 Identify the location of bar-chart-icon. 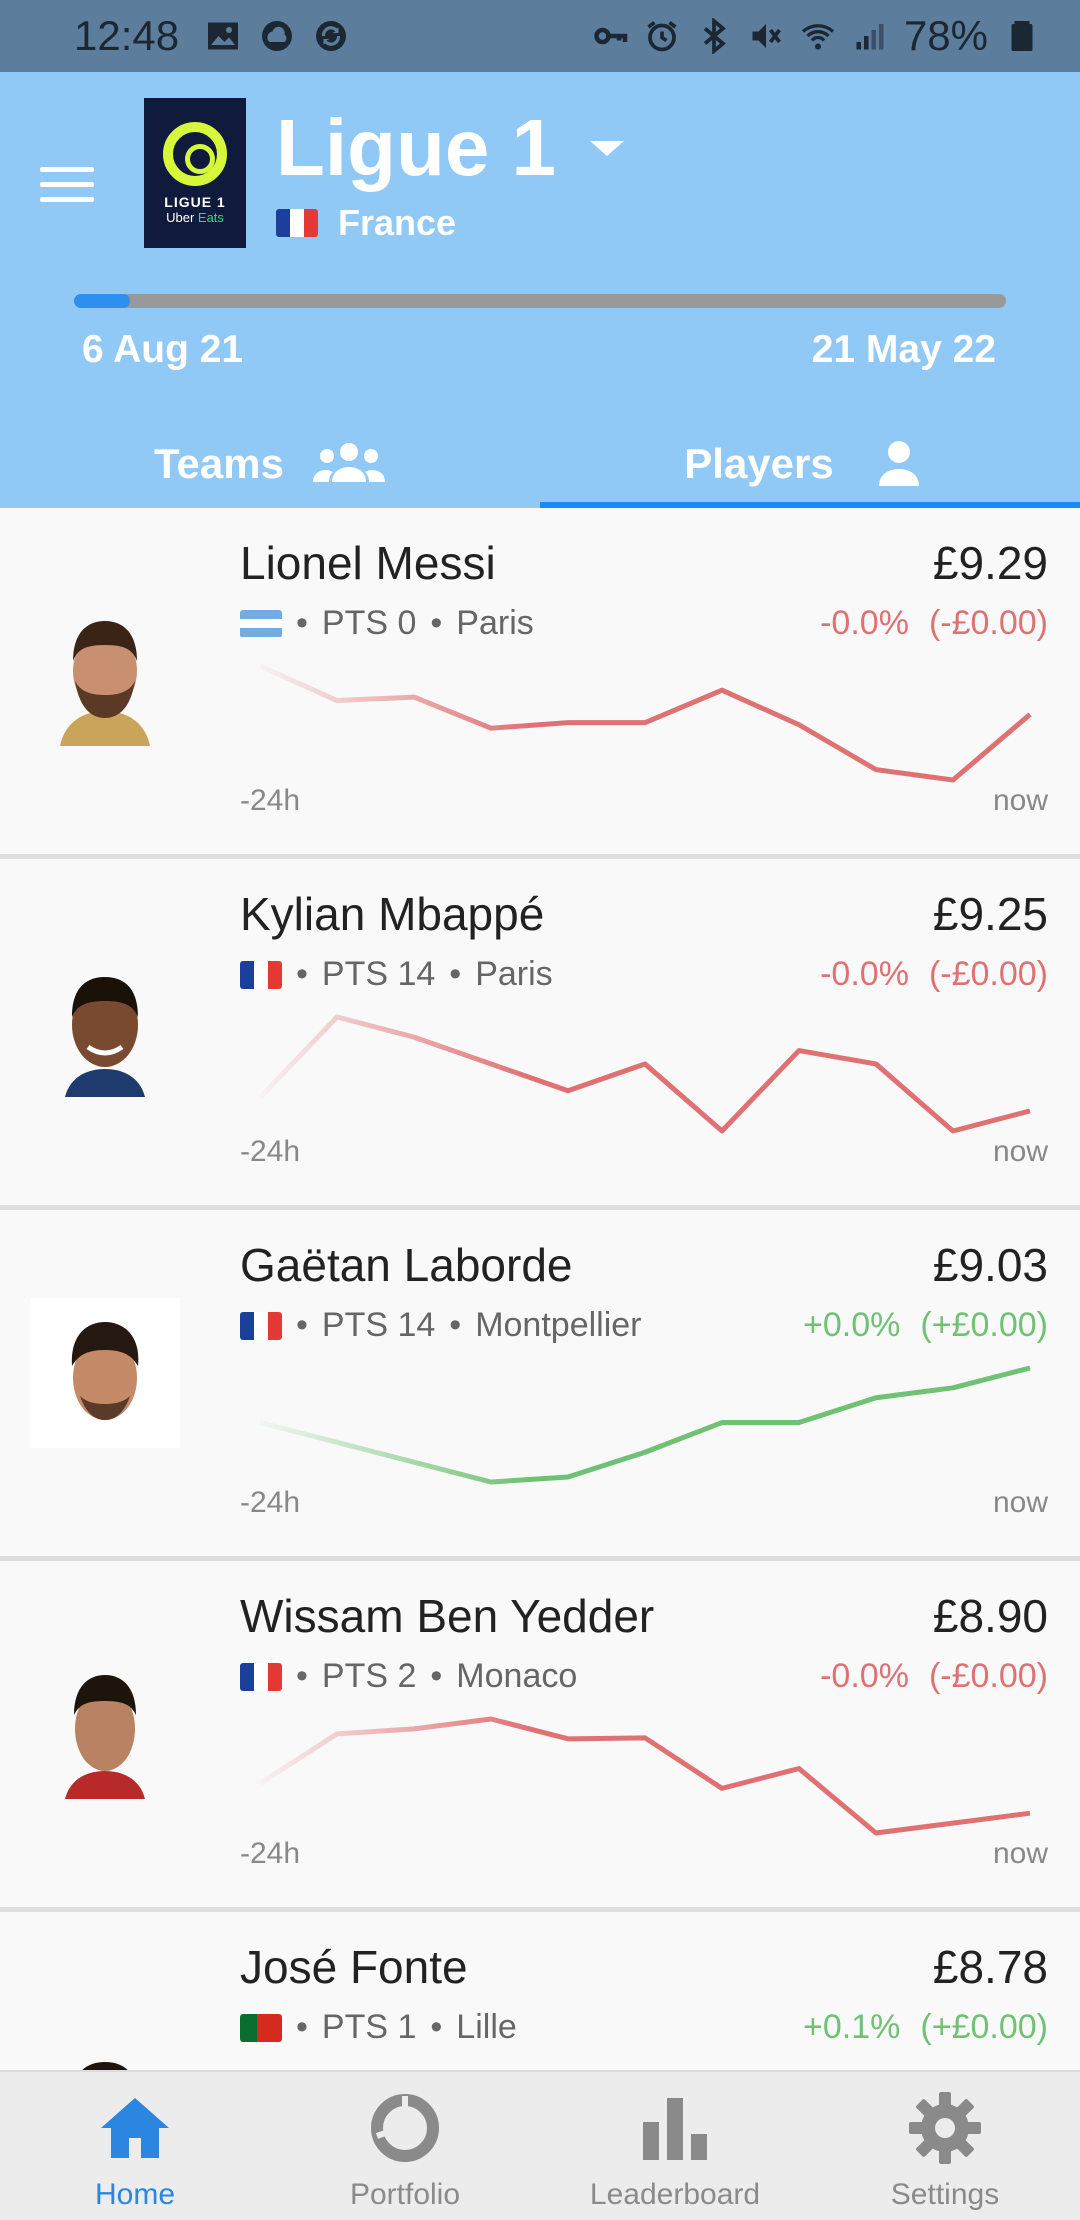
(675, 2129).